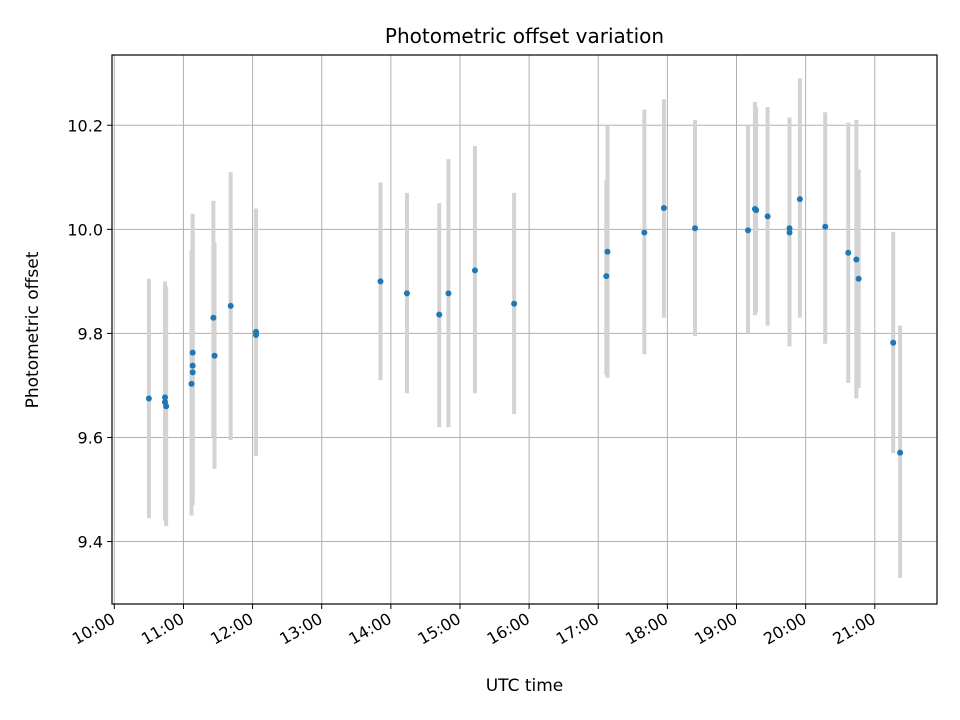 The height and width of the screenshot is (720, 960). Describe the element at coordinates (300, 629) in the screenshot. I see `x-tick-label: 13:00` at that location.